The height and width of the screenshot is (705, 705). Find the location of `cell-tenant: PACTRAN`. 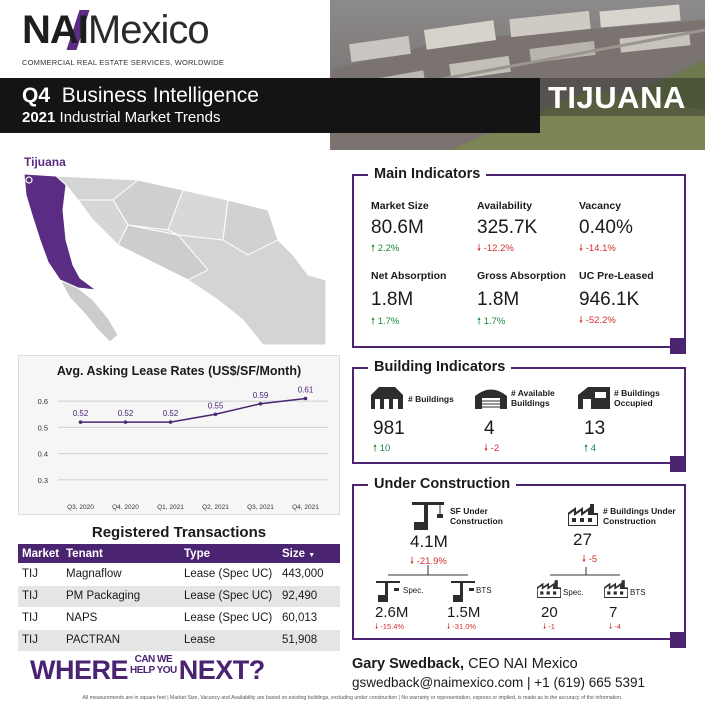

cell-tenant: PACTRAN is located at coordinates (121, 640).